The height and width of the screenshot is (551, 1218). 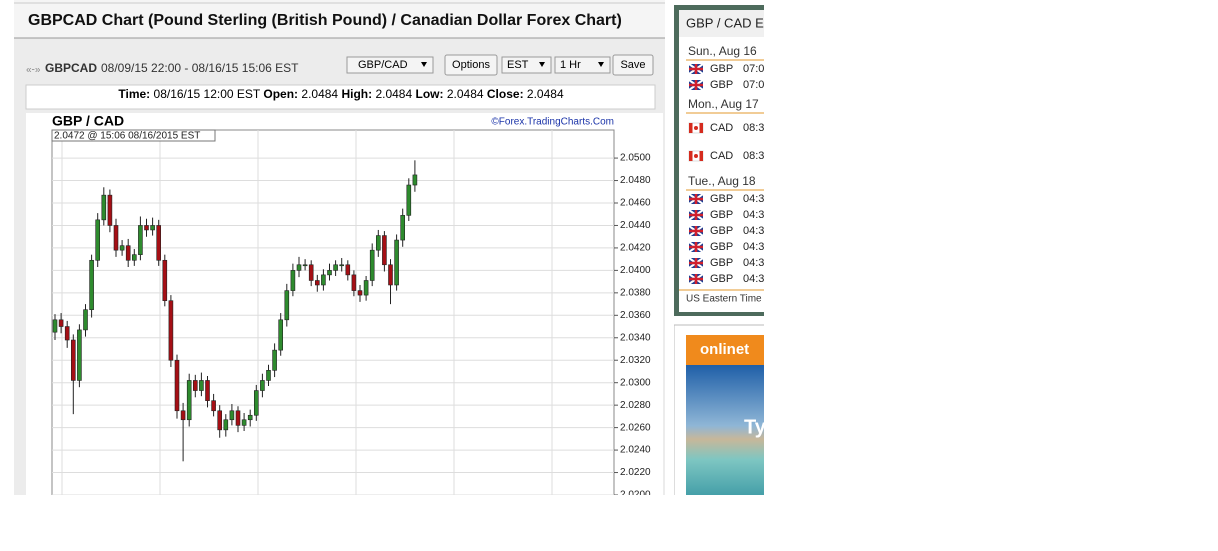 I want to click on event-currency: CAD, so click(x=721, y=128).